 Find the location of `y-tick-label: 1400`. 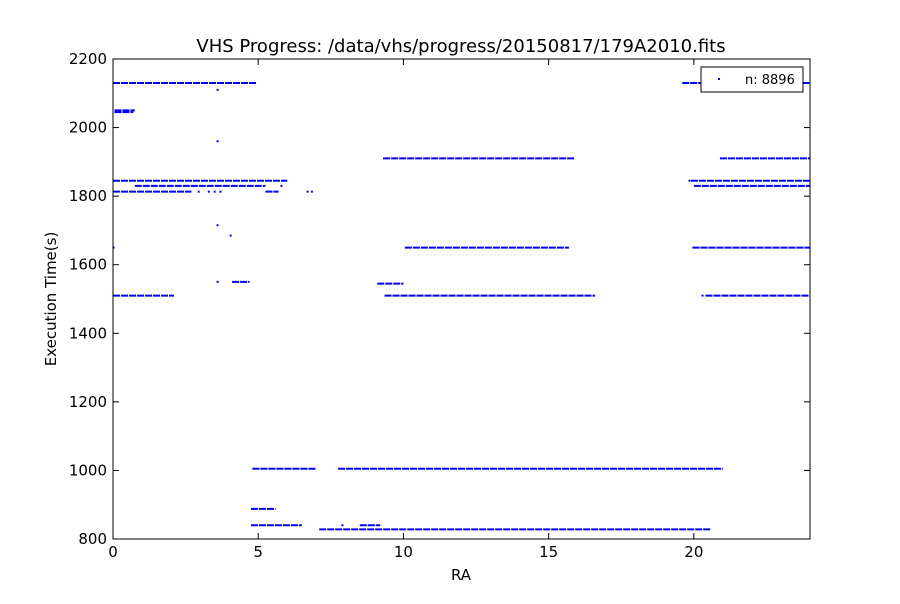

y-tick-label: 1400 is located at coordinates (88, 333).